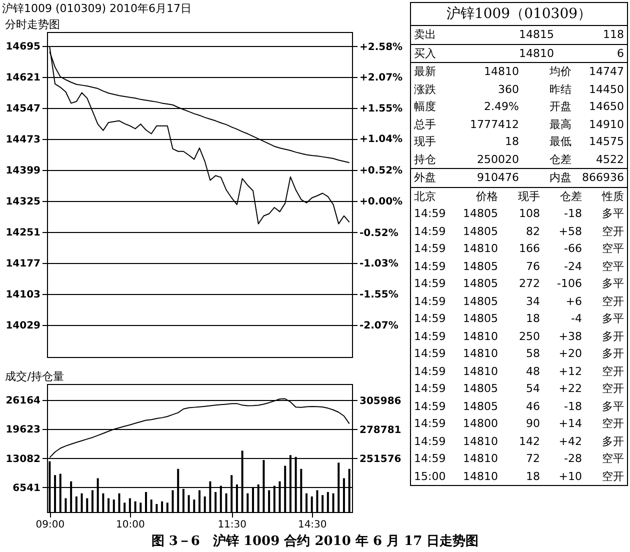 This screenshot has height=552, width=630. What do you see at coordinates (572, 266) in the screenshot?
I see `text: -24` at bounding box center [572, 266].